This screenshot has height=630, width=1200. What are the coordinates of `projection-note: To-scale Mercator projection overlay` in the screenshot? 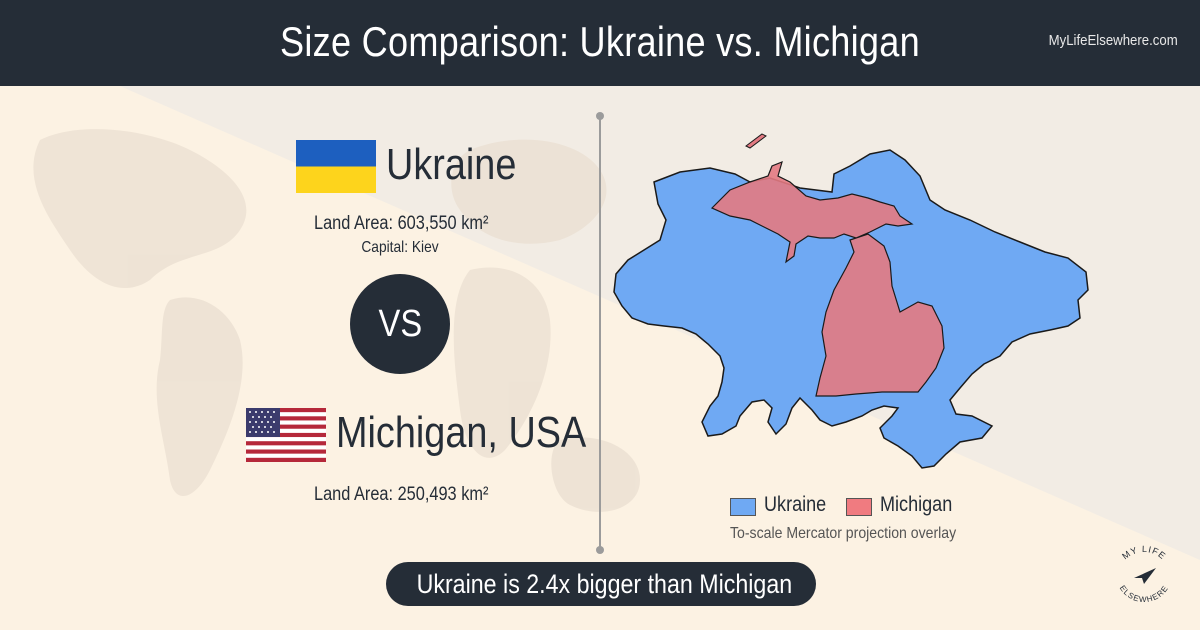 It's located at (843, 534).